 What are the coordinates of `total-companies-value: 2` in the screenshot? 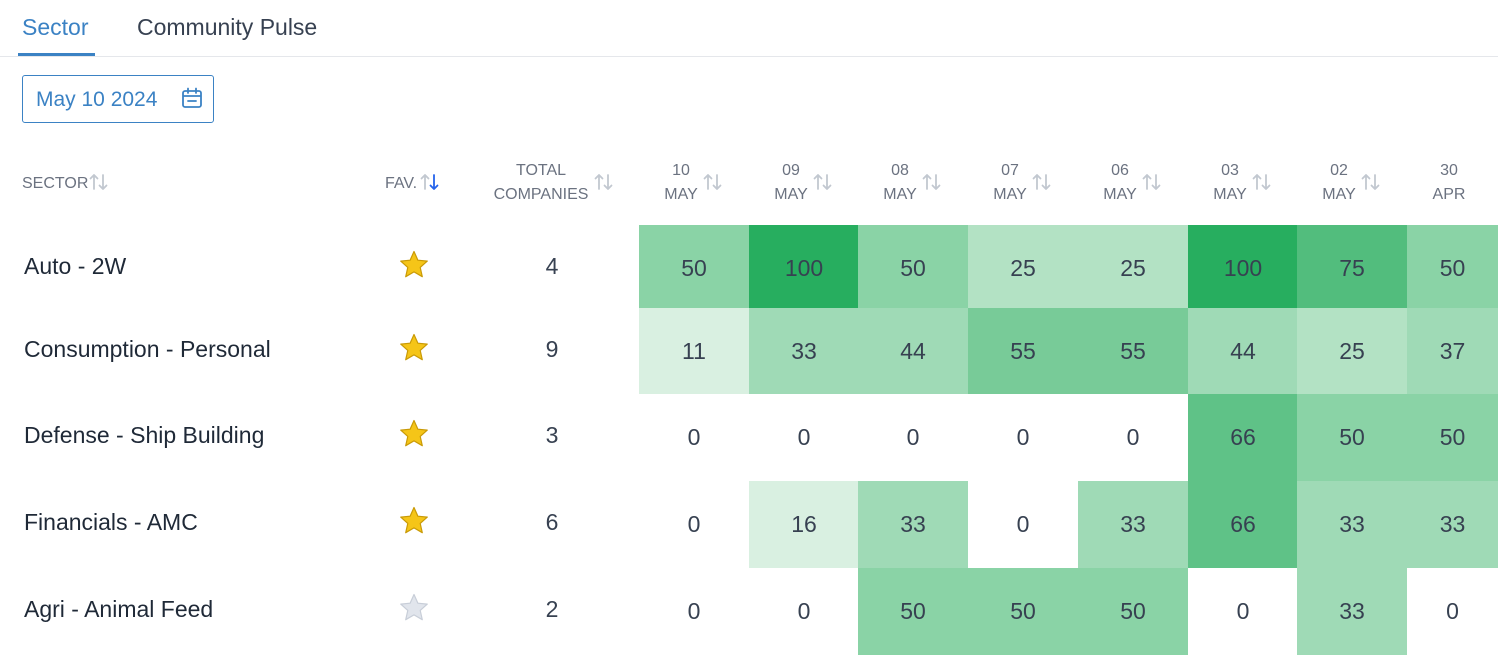 It's located at (552, 609).